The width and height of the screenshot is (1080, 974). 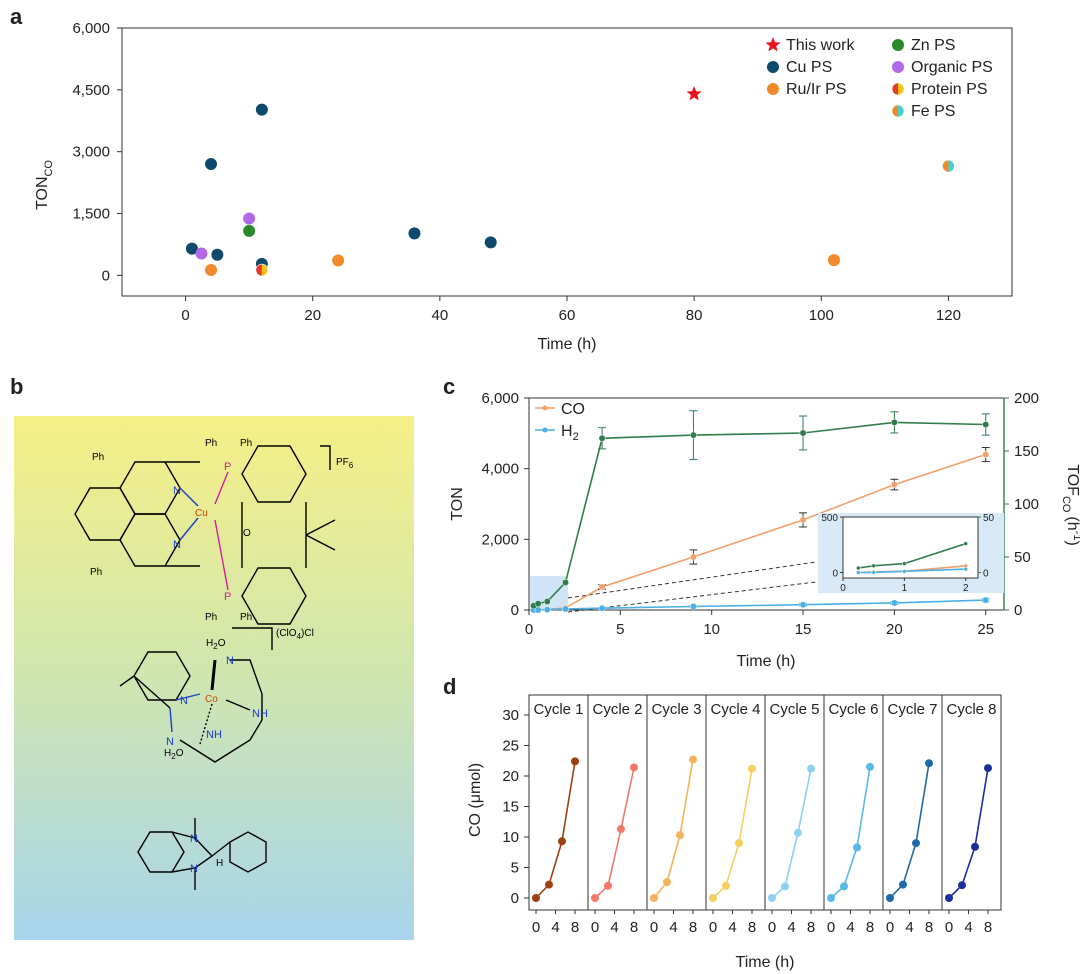 I want to click on co-water2-label: H2O, so click(x=174, y=754).